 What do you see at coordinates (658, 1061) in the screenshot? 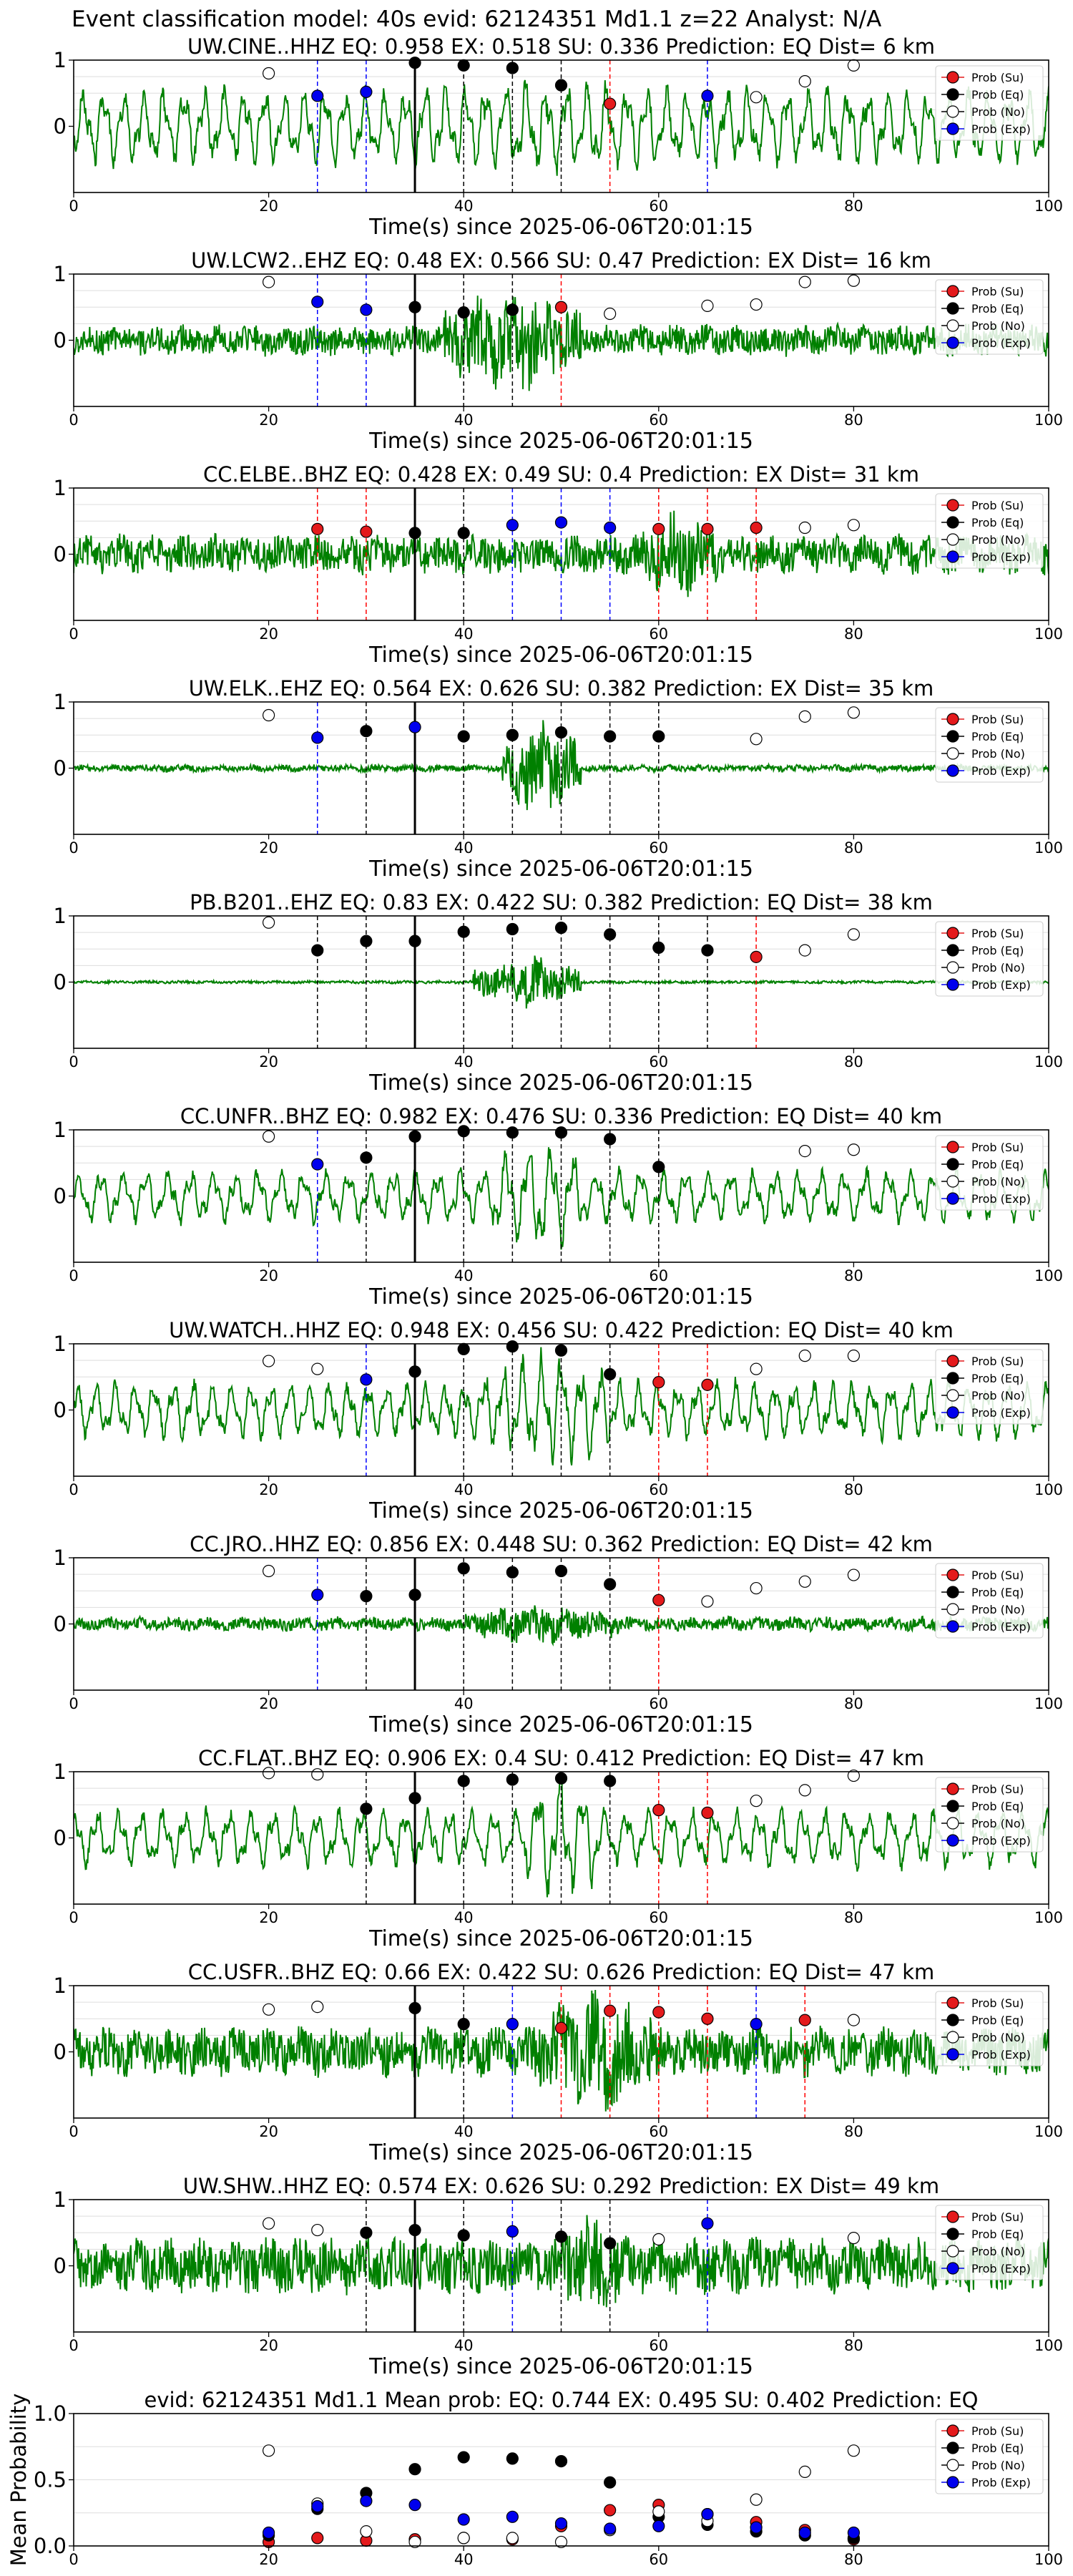
I see `x-tick-label: 60` at bounding box center [658, 1061].